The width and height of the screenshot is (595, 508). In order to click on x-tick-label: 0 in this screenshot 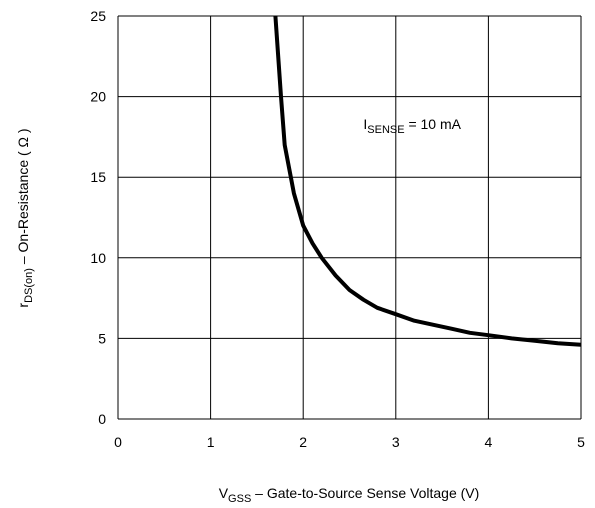, I will do `click(118, 442)`.